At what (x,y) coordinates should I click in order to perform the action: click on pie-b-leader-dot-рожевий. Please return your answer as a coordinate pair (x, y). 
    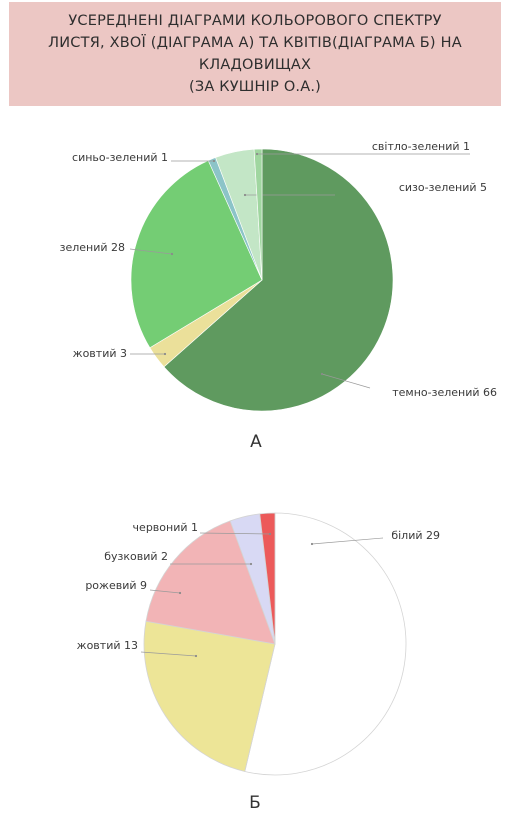
    Looking at the image, I should click on (180, 593).